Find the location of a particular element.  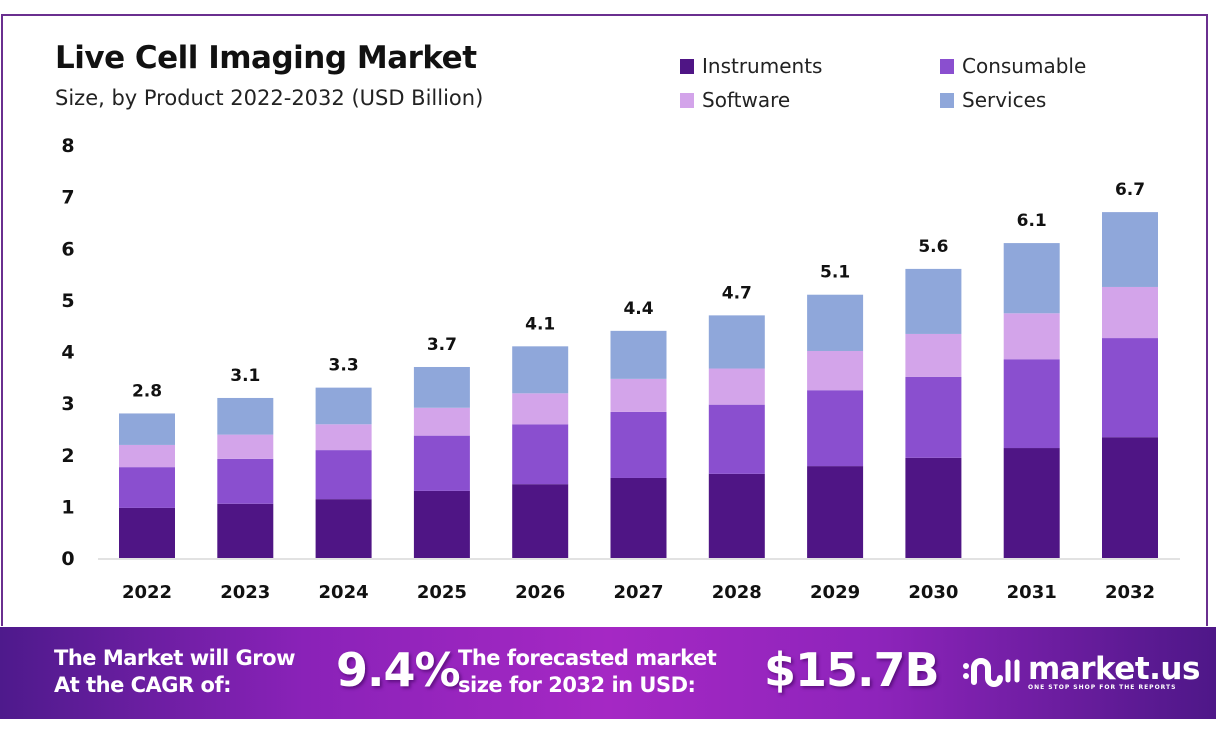

legend-label: Consumable is located at coordinates (1024, 66).